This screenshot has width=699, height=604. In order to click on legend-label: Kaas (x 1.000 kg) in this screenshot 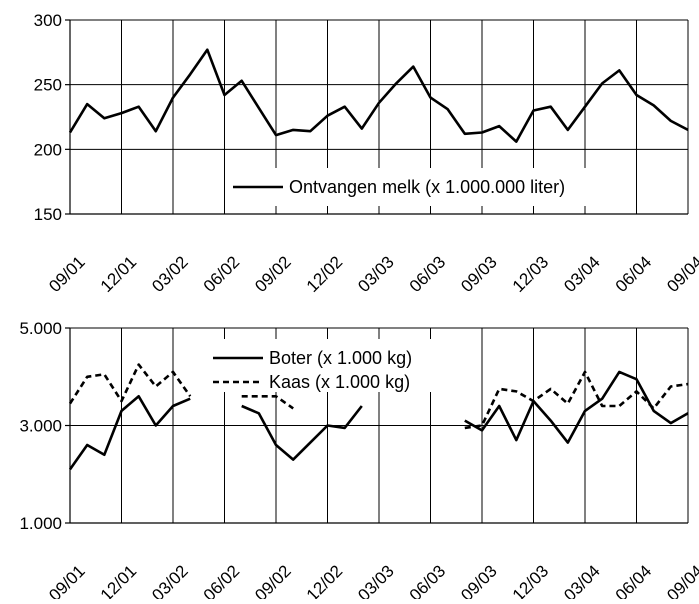, I will do `click(339, 382)`.